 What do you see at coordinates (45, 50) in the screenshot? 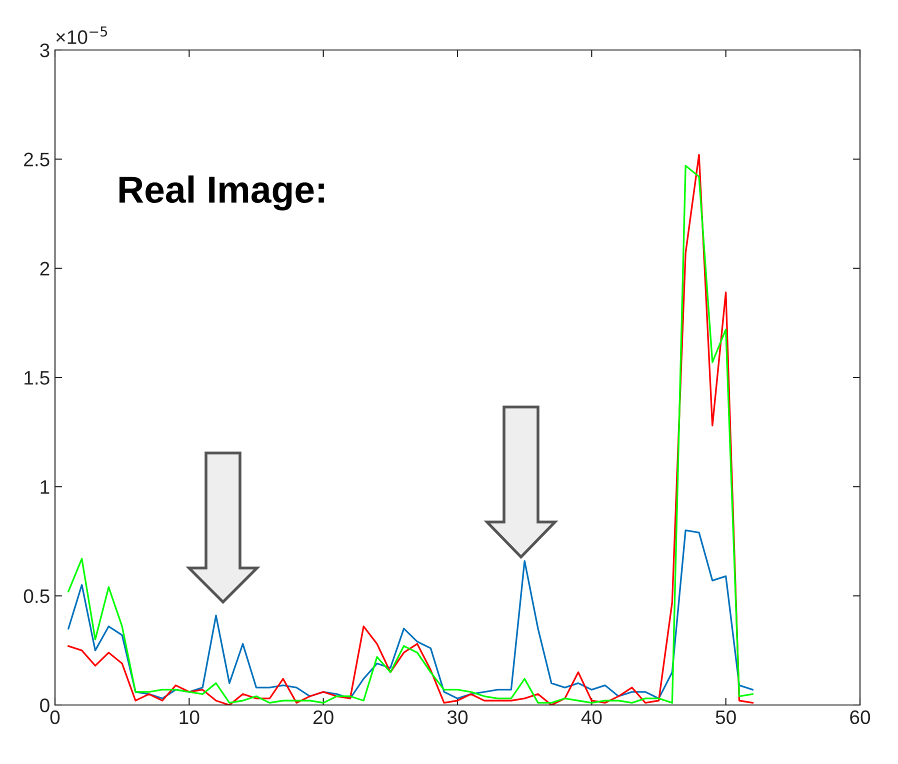
I see `y-tick-label: 3` at bounding box center [45, 50].